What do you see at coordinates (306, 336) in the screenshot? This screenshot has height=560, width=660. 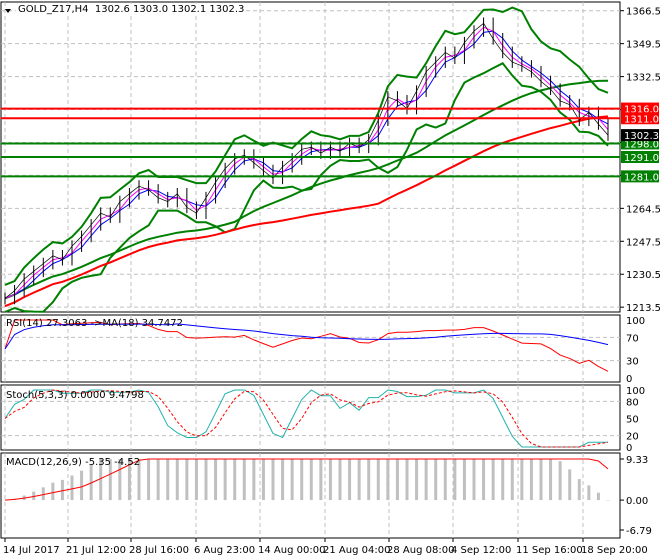 I see `rsi-ma-line` at bounding box center [306, 336].